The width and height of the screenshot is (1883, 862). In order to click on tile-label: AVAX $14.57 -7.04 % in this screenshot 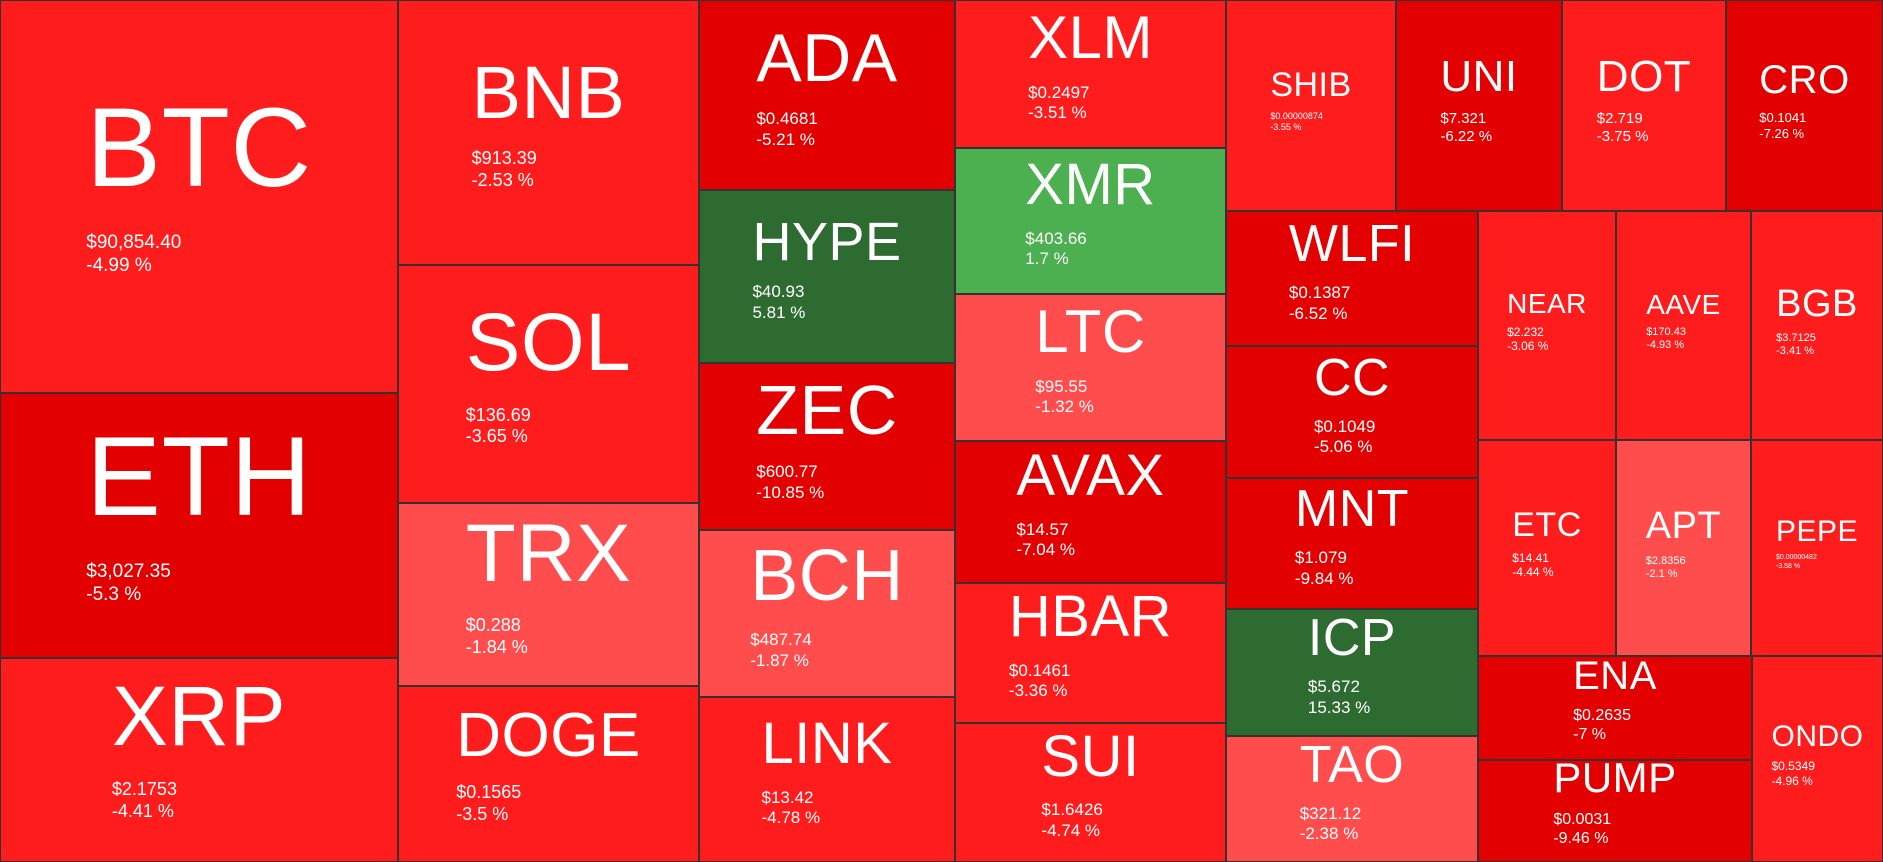, I will do `click(1090, 503)`.